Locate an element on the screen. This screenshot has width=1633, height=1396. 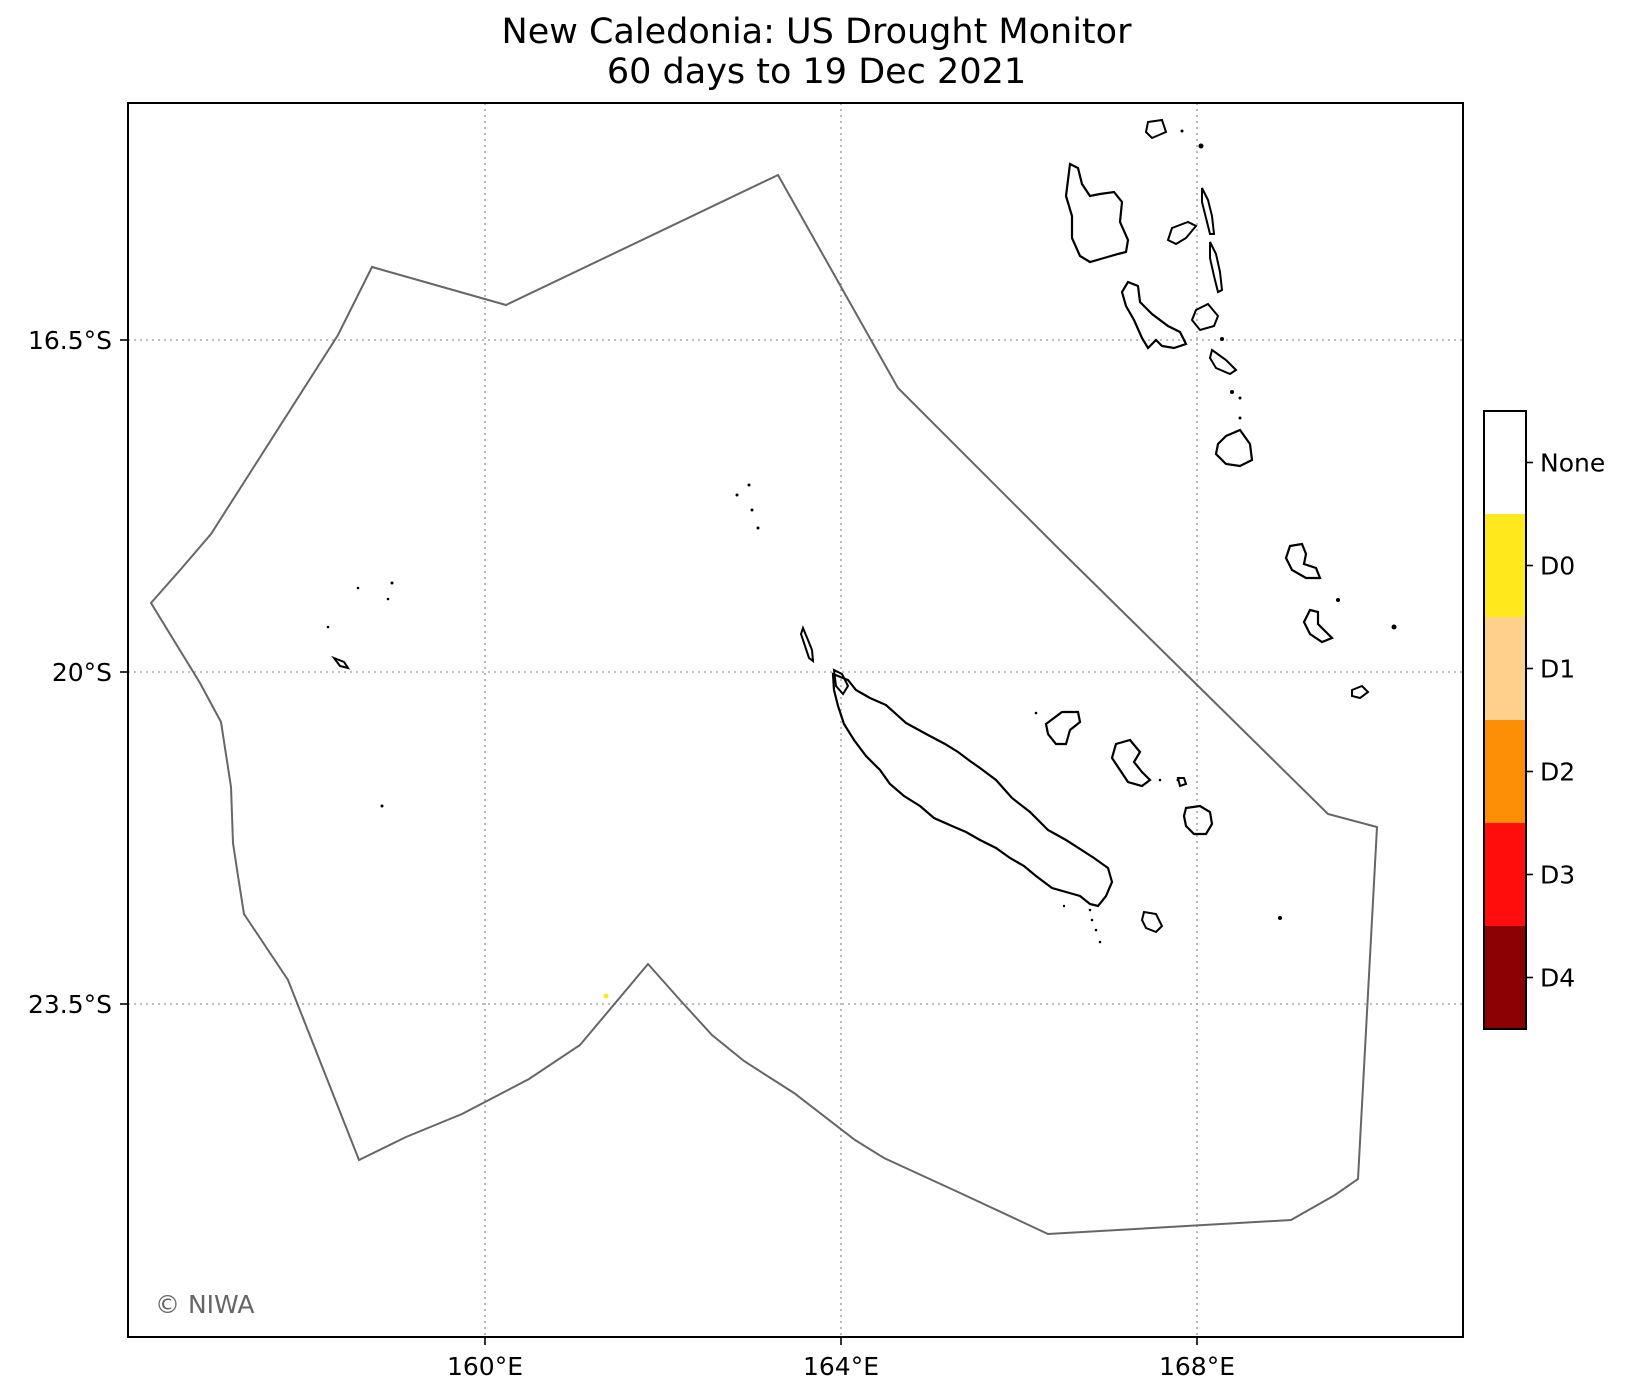
vanuatu-aneityum is located at coordinates (1360, 692).